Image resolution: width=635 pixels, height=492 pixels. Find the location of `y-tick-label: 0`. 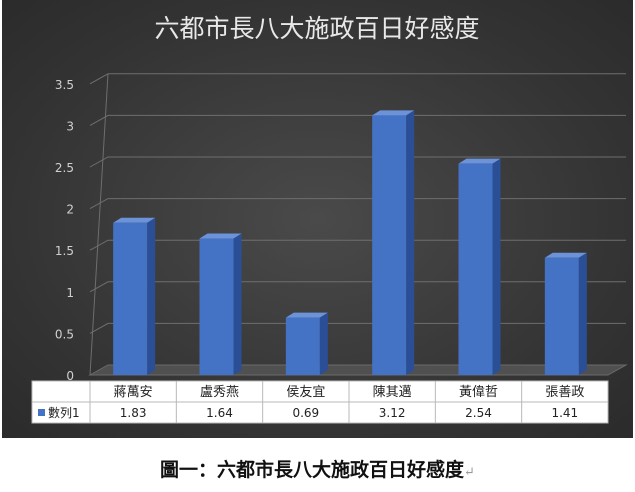

y-tick-label: 0 is located at coordinates (70, 376).